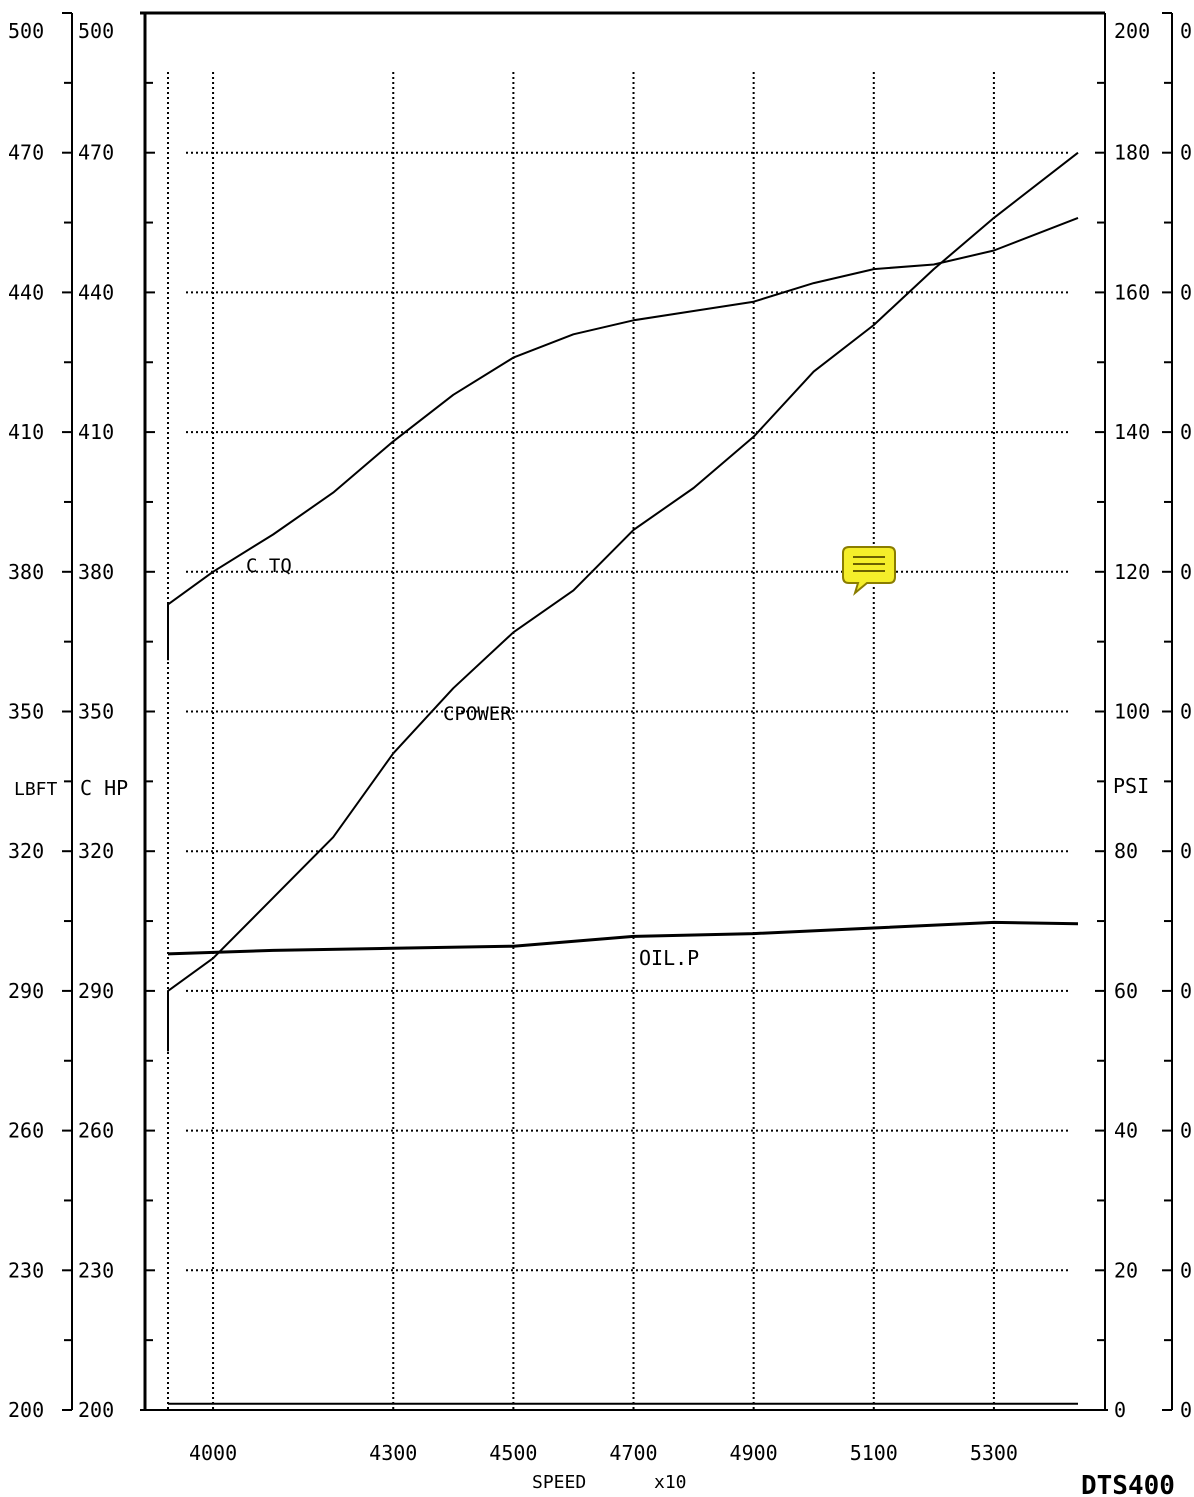  I want to click on y-tick-label-left-1: 470, so click(26, 153).